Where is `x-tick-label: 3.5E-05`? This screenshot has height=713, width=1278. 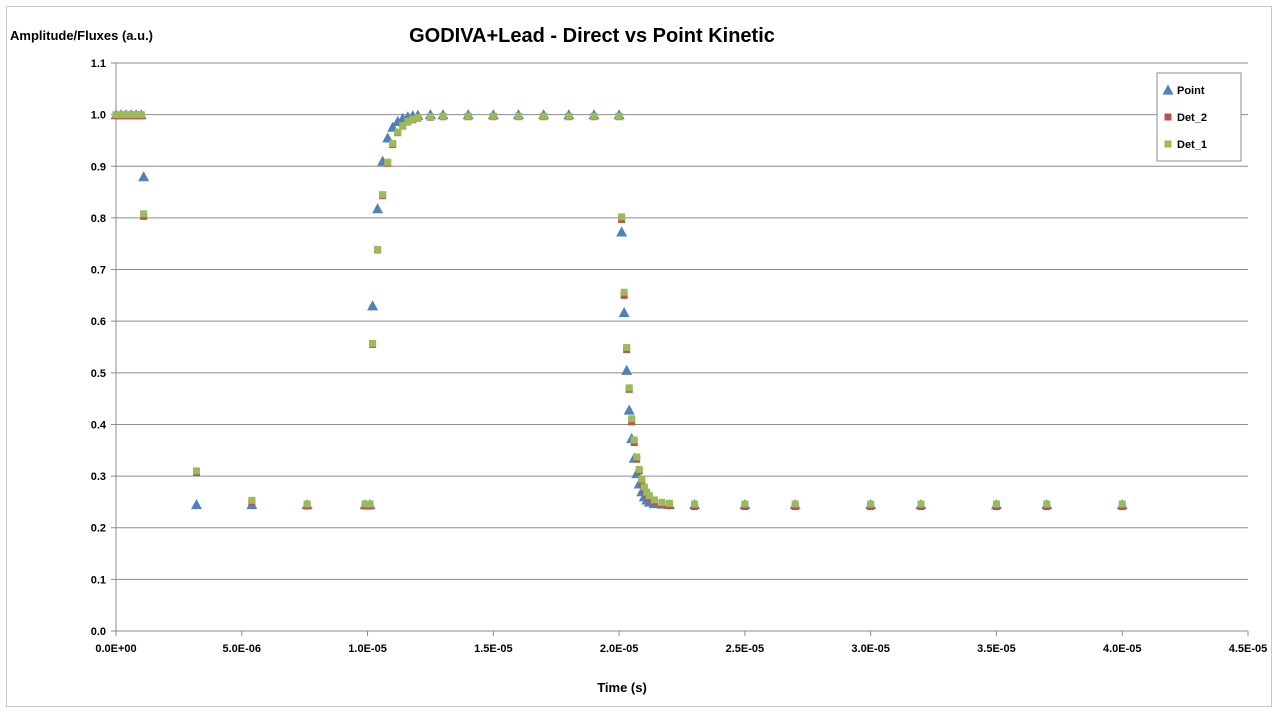
x-tick-label: 3.5E-05 is located at coordinates (996, 649).